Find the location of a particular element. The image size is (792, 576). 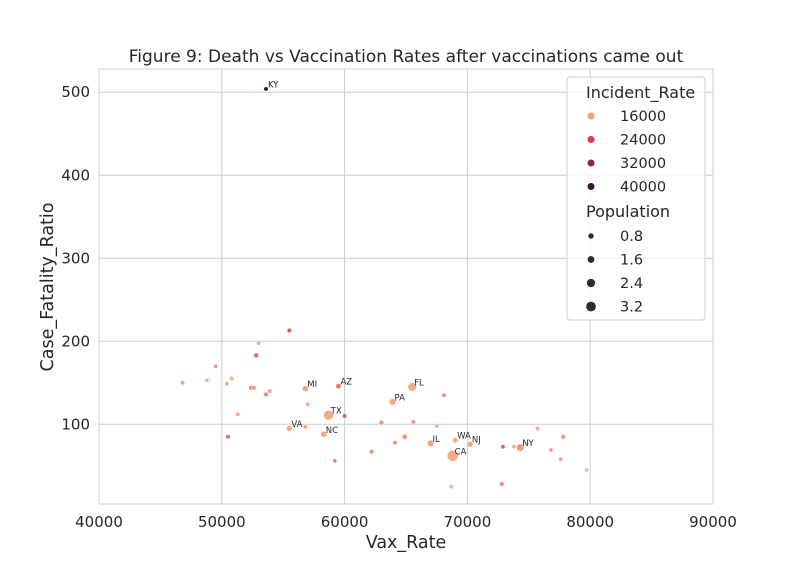

legend-hue-entries: 16000 24000 32000 40000 is located at coordinates (626, 152).